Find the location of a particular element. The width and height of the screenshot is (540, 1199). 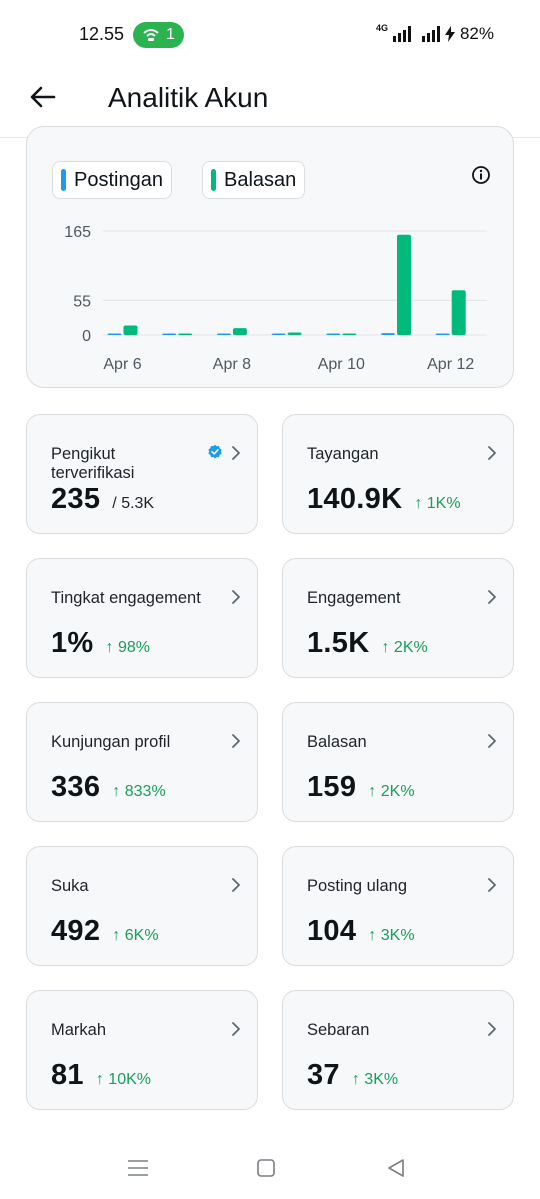

metric-value-row: 37 ↑ 3K% is located at coordinates (352, 1075).